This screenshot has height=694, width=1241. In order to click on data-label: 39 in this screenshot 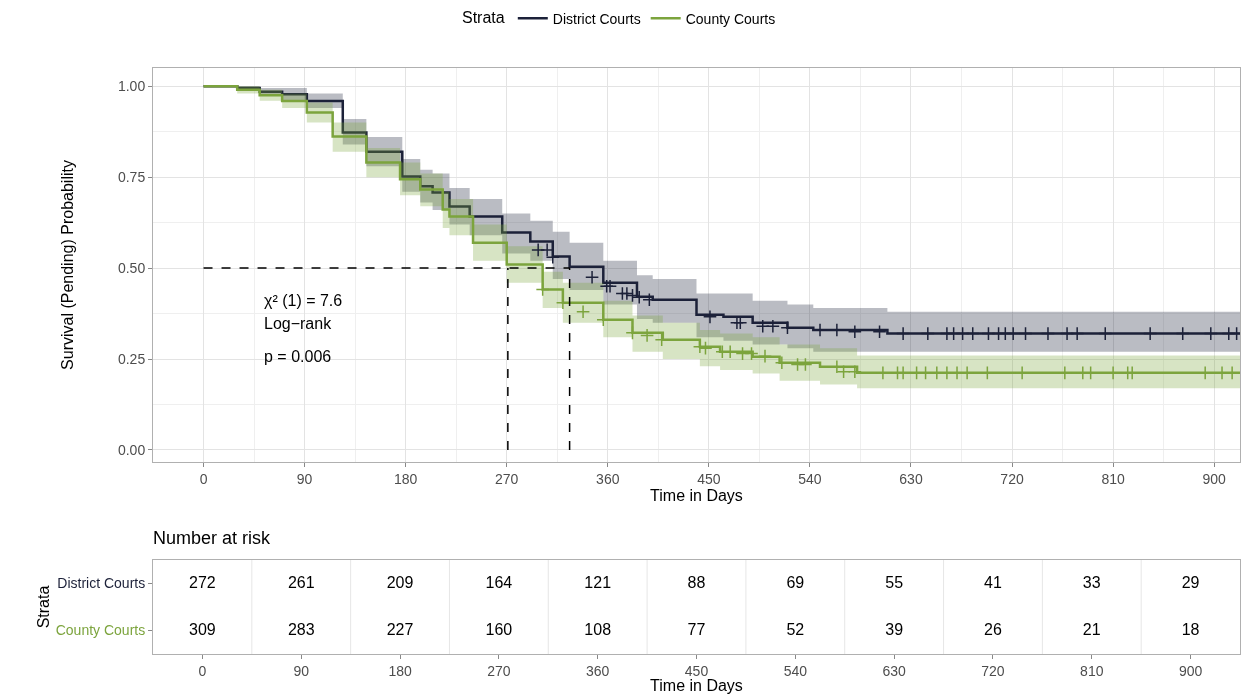, I will do `click(894, 629)`.